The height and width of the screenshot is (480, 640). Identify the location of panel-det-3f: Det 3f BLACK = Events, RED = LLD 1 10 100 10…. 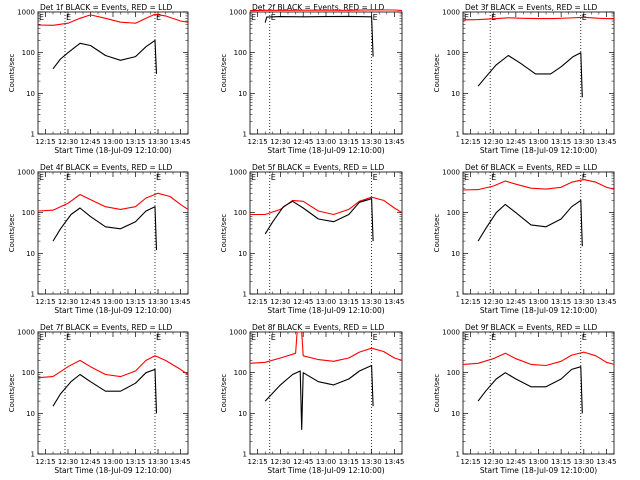
(525, 79).